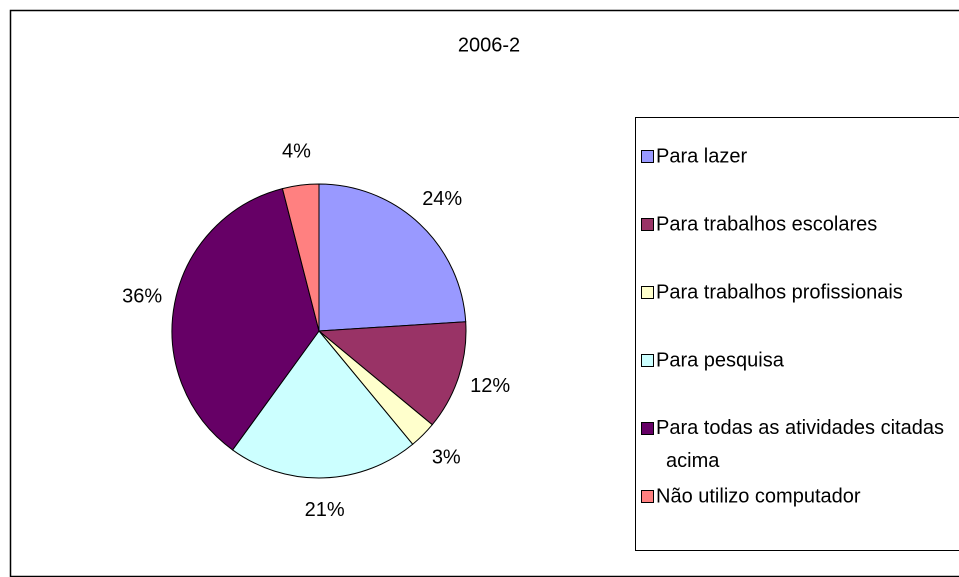 The width and height of the screenshot is (959, 577). I want to click on legend-label-line: acima, so click(693, 461).